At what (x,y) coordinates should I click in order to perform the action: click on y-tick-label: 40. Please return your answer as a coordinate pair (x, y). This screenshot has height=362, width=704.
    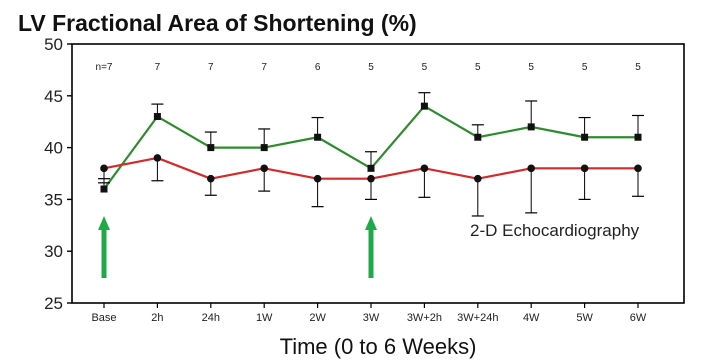
    Looking at the image, I should click on (53, 148).